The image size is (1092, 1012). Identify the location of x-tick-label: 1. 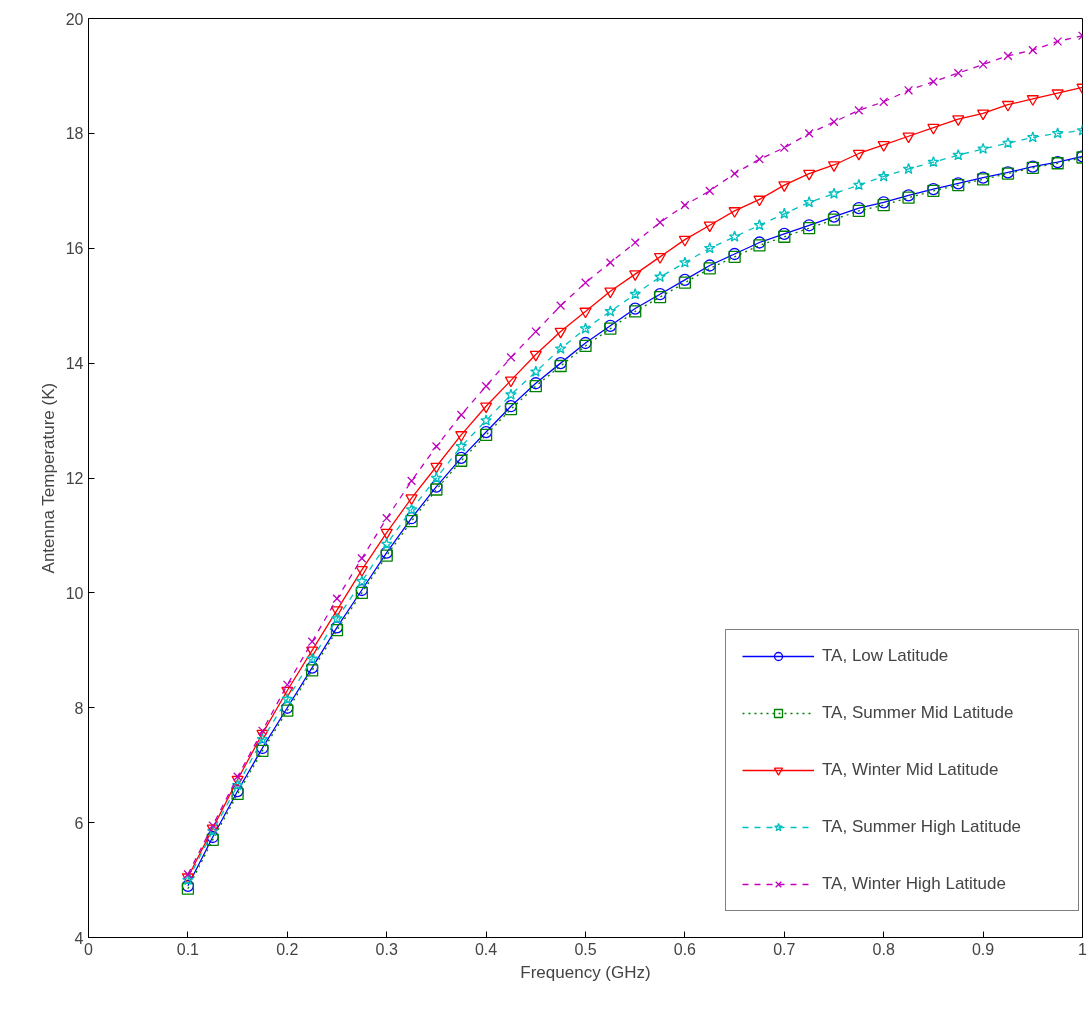
(1083, 949).